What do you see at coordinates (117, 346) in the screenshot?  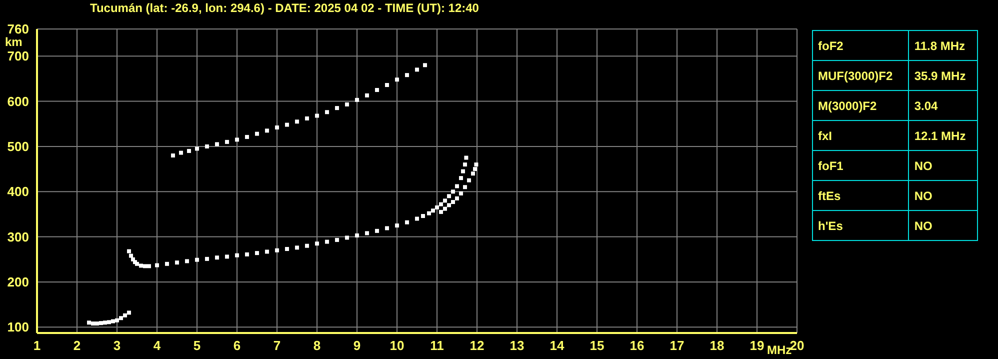 I see `x-tick-label: 3` at bounding box center [117, 346].